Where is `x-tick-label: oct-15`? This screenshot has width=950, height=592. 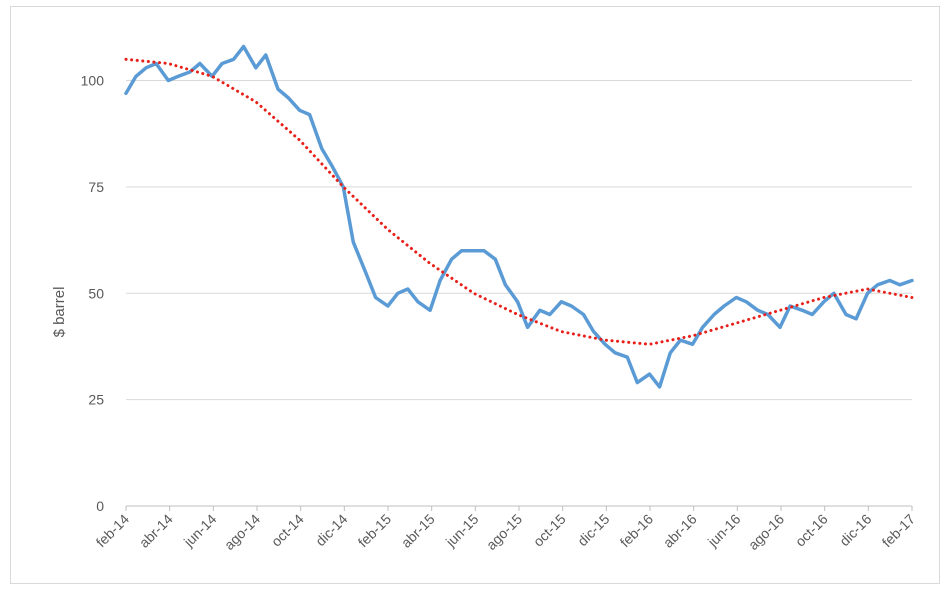 x-tick-label: oct-15 is located at coordinates (549, 530).